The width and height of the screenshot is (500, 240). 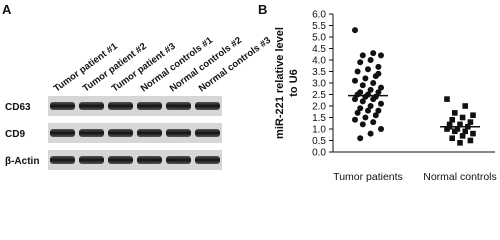 What do you see at coordinates (319, 49) in the screenshot?
I see `y-tick-label: 4.5` at bounding box center [319, 49].